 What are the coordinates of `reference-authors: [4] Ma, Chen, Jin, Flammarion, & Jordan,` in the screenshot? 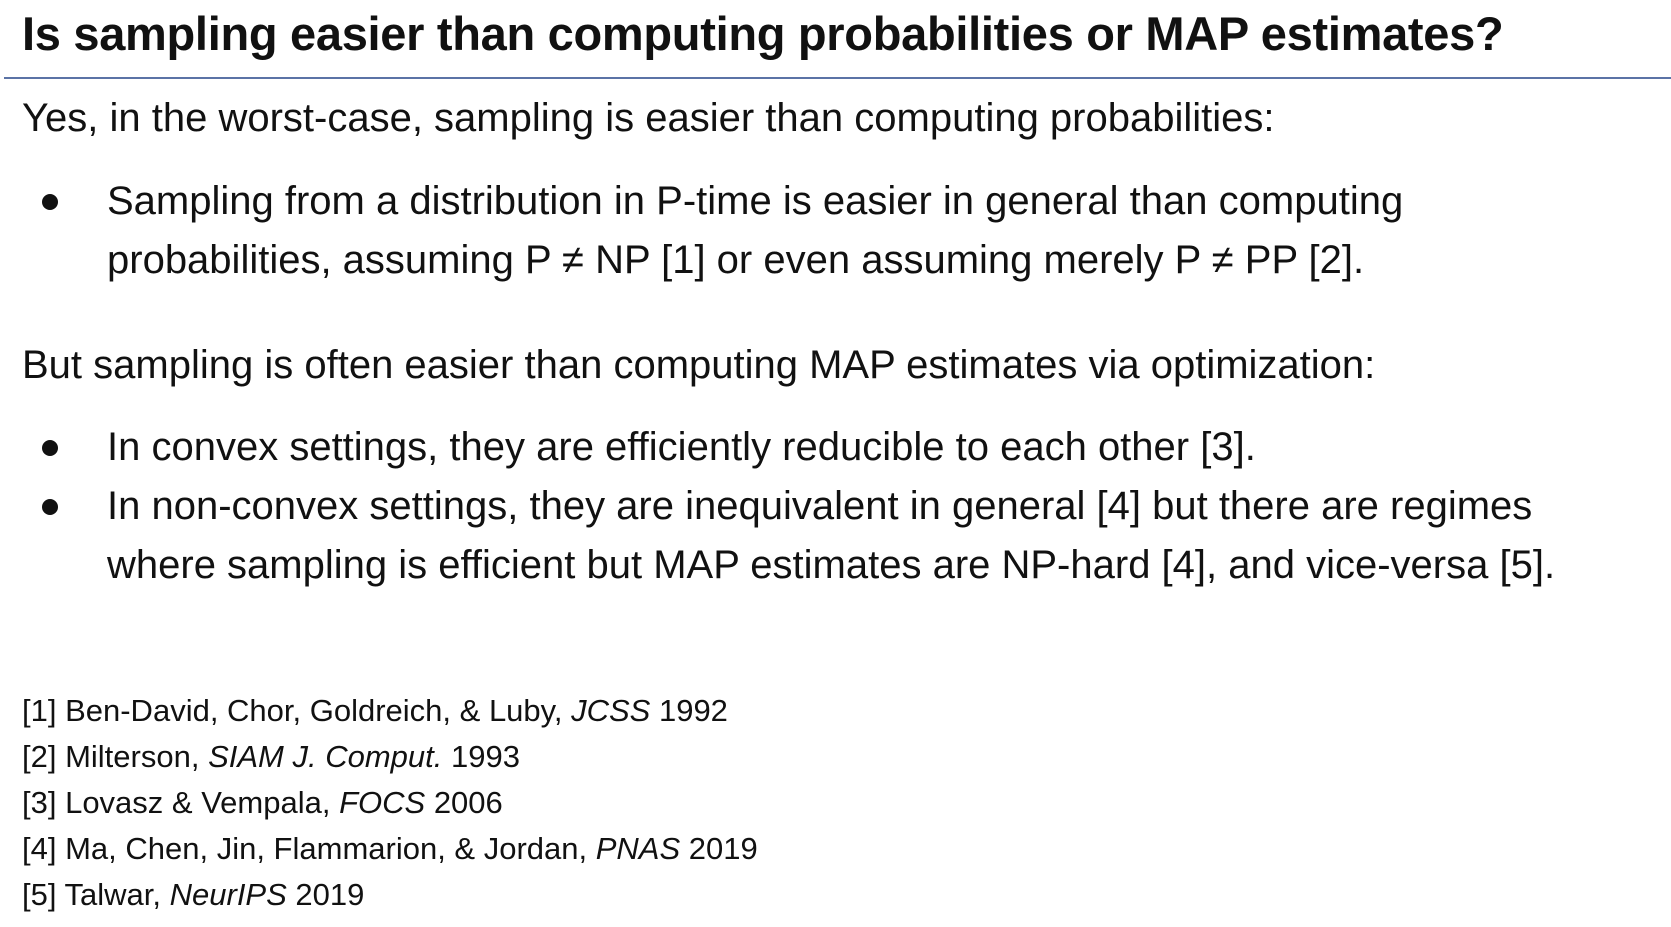 It's located at (309, 848).